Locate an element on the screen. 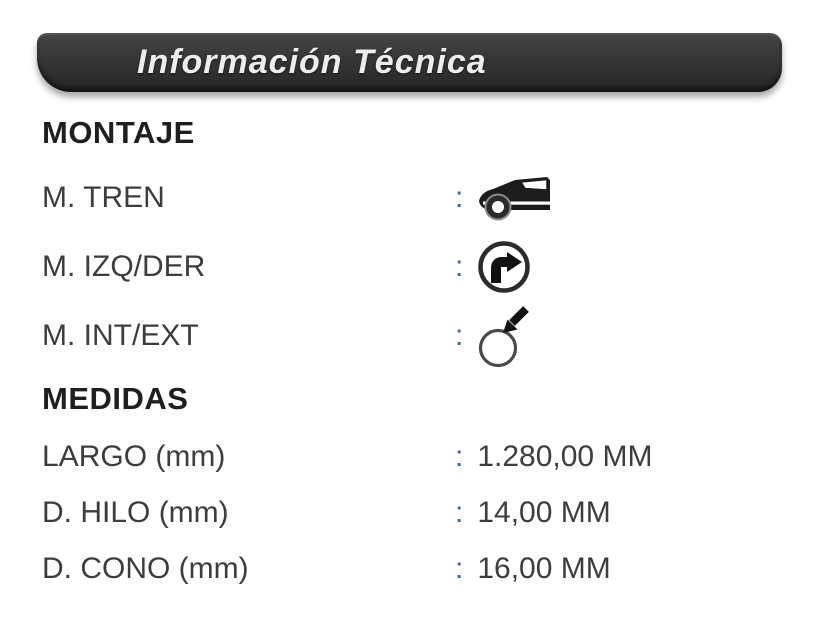  section-title-medidas: MEDIDAS is located at coordinates (115, 398).